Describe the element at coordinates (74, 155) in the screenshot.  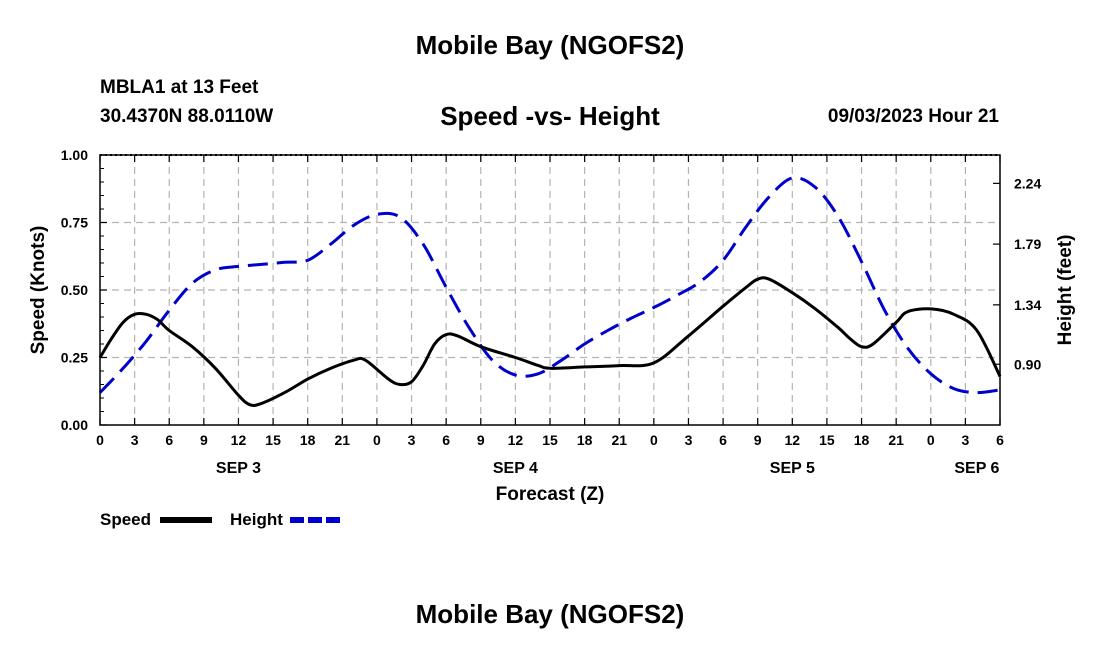
I see `y-tick-label: 1.00` at that location.